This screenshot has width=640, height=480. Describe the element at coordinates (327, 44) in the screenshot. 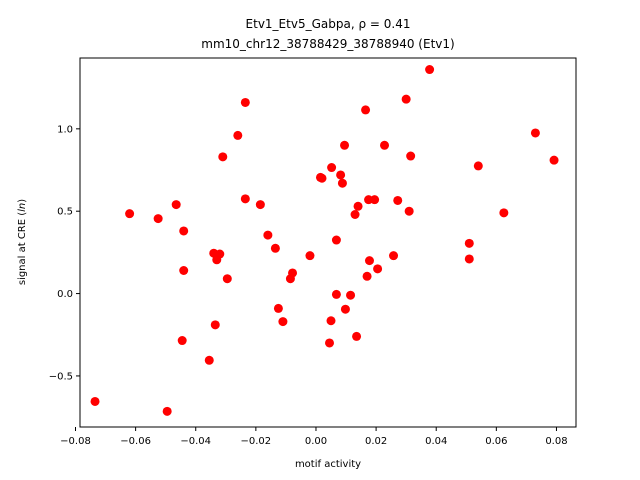

I see `chart-title-line2: mm10_chr12_38788429_38788940 (Etv1)` at that location.